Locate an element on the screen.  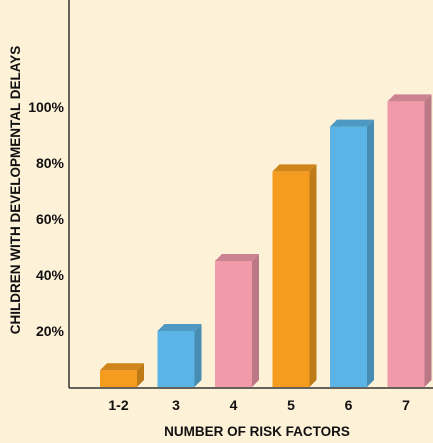
x-tick-label: 3 is located at coordinates (176, 405).